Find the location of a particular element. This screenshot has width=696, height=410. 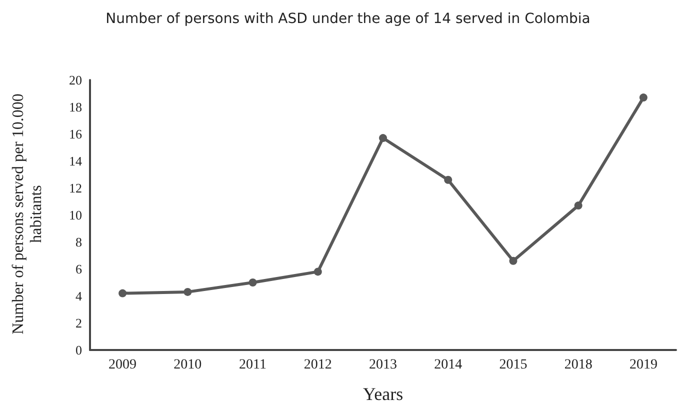

x-tick-label: 2010 is located at coordinates (188, 365).